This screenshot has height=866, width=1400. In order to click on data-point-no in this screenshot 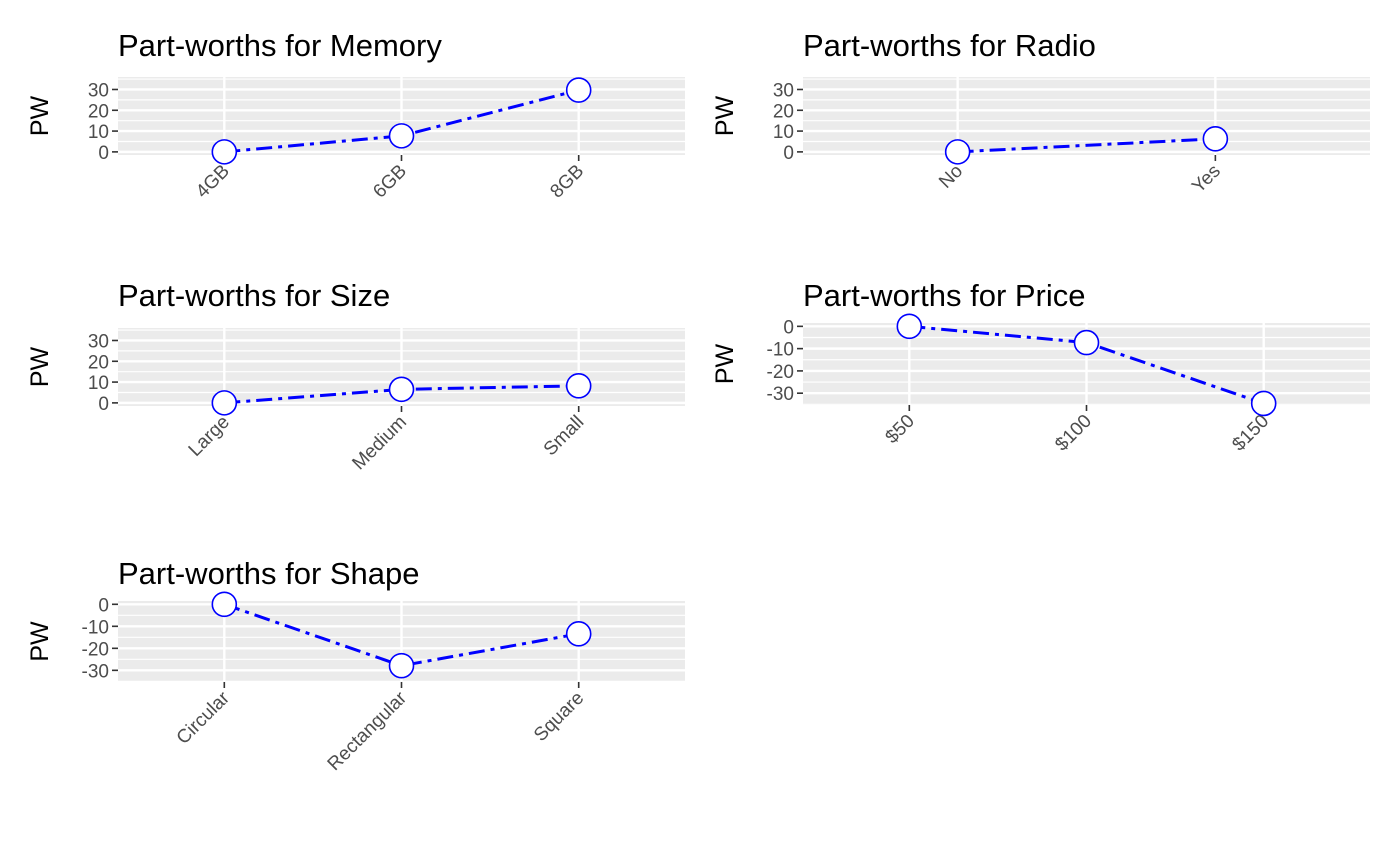, I will do `click(957, 152)`.